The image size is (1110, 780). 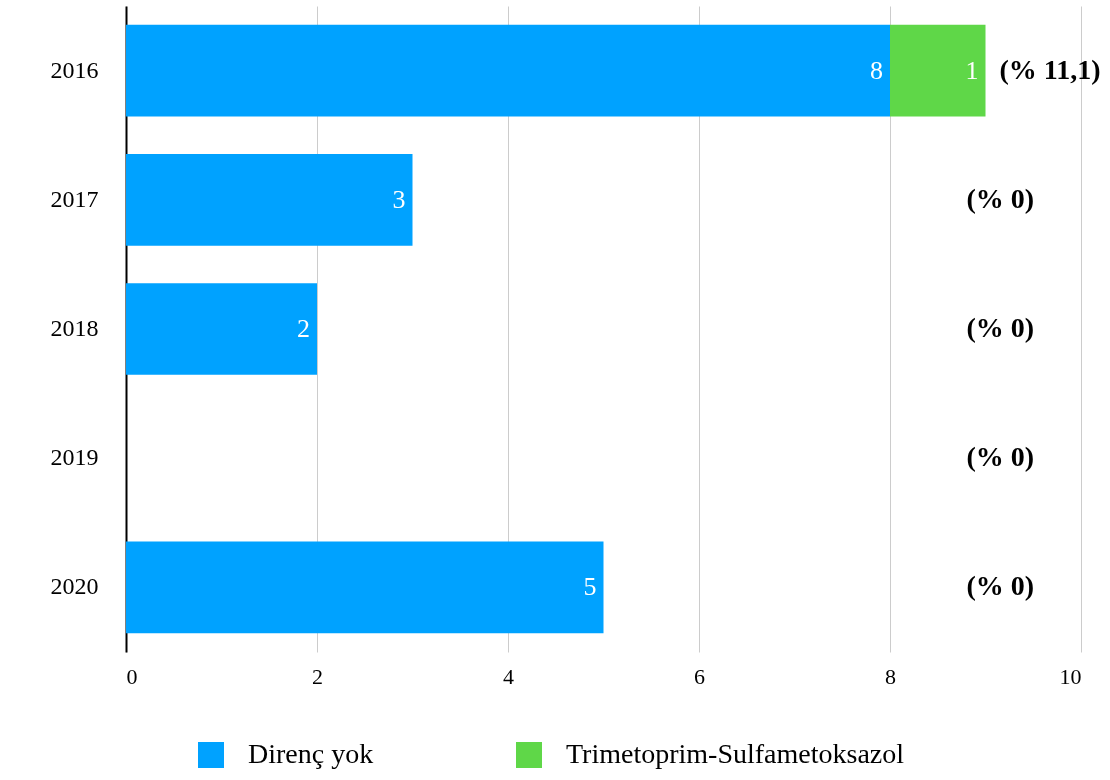 What do you see at coordinates (590, 587) in the screenshot?
I see `data-label: 5` at bounding box center [590, 587].